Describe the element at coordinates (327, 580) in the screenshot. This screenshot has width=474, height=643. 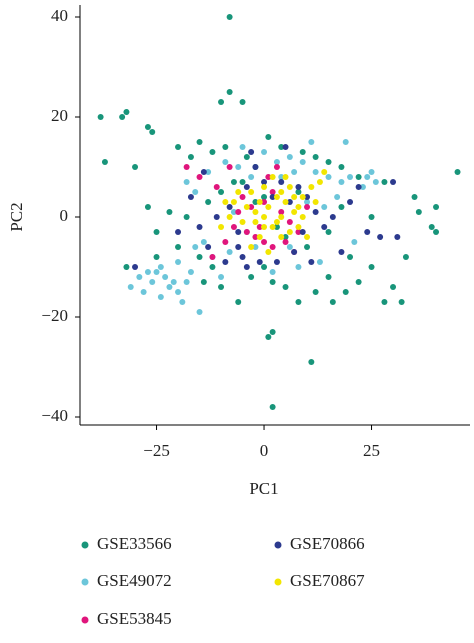
I see `legend-label: GSE70867` at that location.